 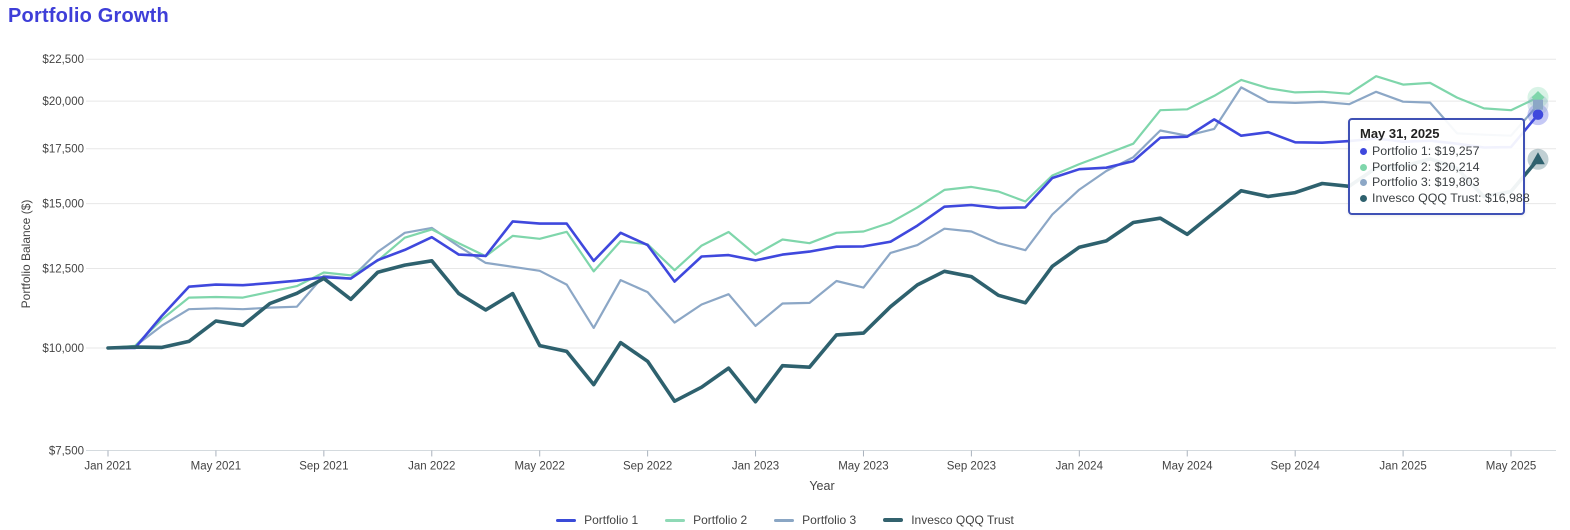 I want to click on x-axis-tick-label: Sep 2024, so click(x=1296, y=466).